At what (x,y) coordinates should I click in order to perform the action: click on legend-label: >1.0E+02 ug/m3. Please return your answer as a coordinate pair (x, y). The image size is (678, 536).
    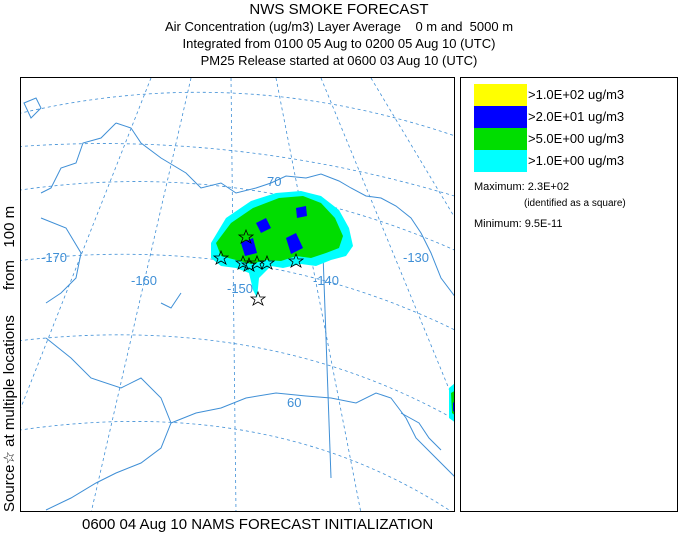
    Looking at the image, I should click on (576, 94).